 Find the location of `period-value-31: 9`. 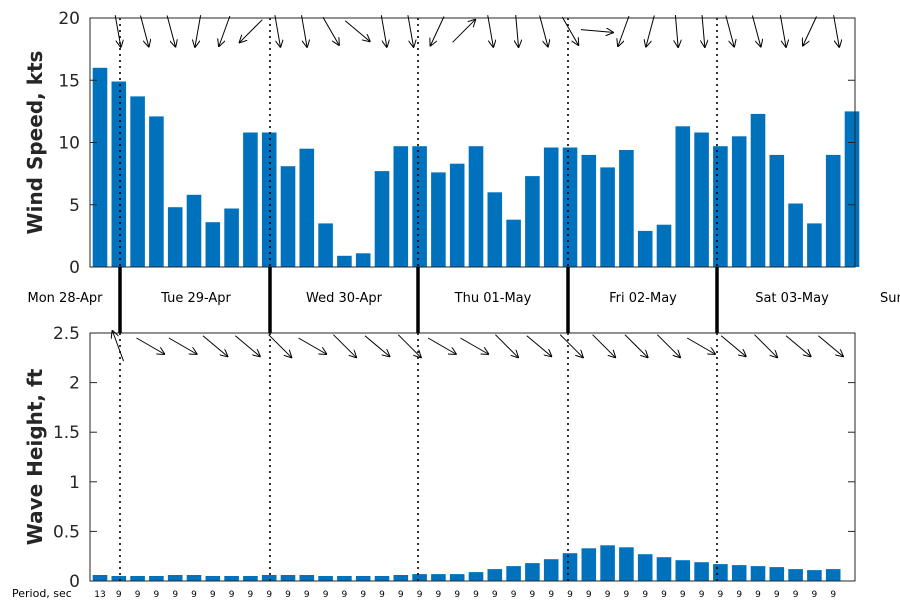

period-value-31: 9 is located at coordinates (664, 595).